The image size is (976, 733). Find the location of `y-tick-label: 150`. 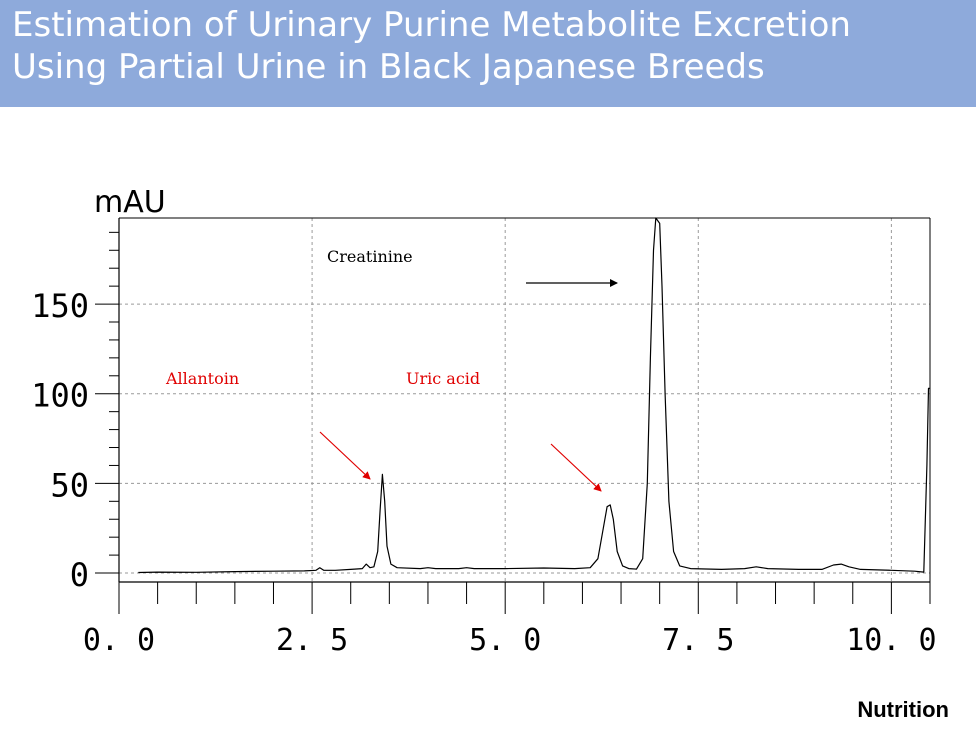

y-tick-label: 150 is located at coordinates (60, 306).